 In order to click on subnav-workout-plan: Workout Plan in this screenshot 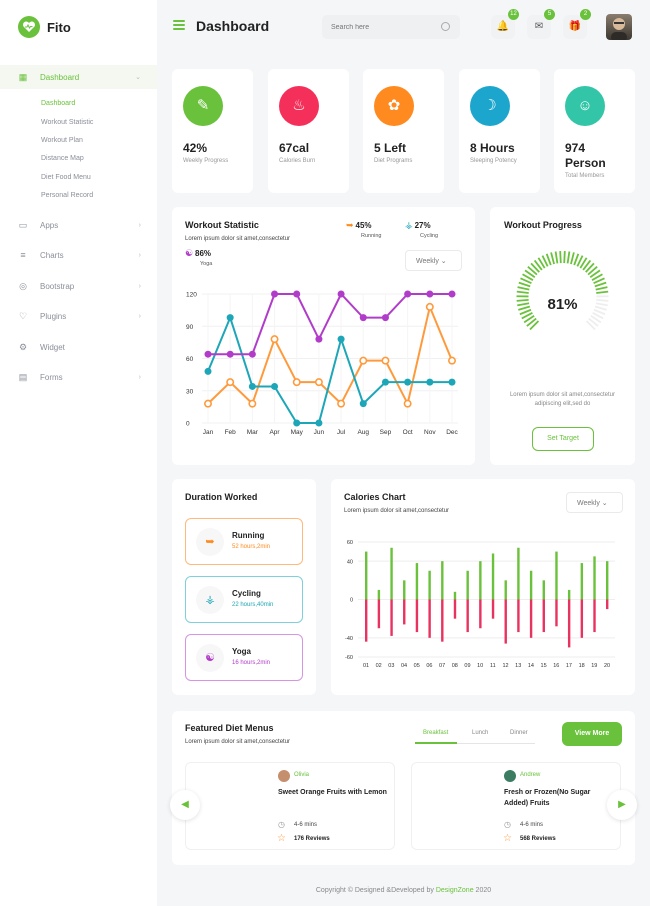, I will do `click(62, 140)`.